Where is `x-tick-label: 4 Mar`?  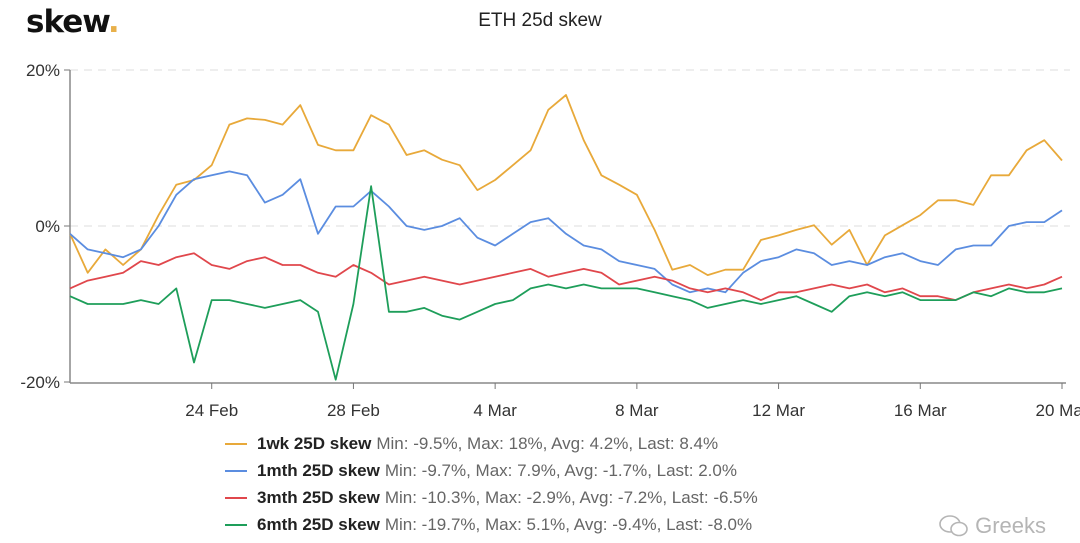
x-tick-label: 4 Mar is located at coordinates (495, 410).